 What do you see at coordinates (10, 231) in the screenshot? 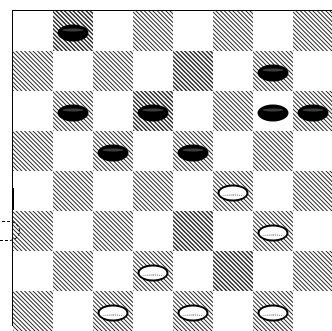
I see `offboard-piece-outline` at bounding box center [10, 231].